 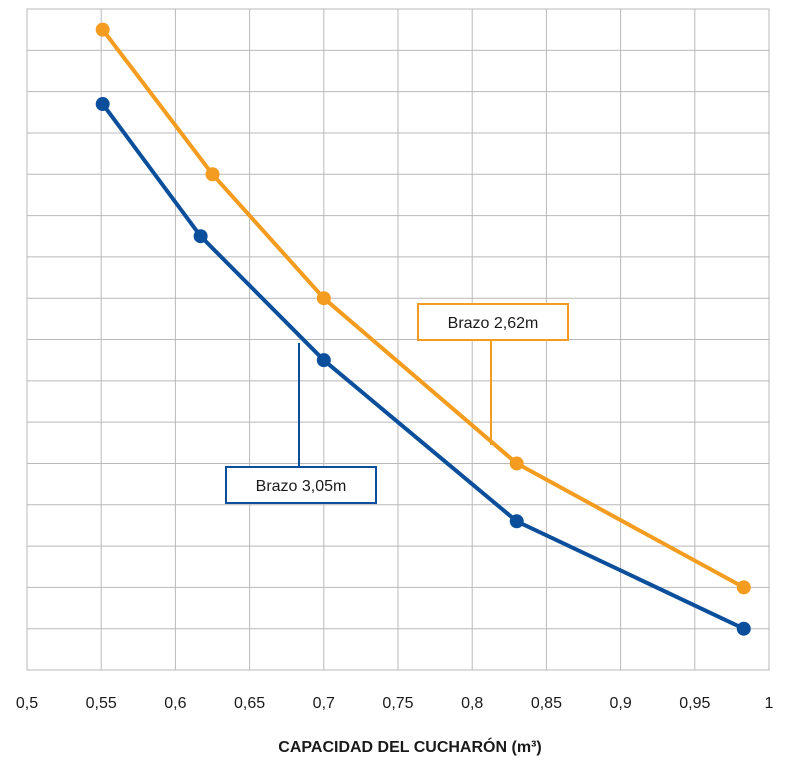 I want to click on x-tick-label: 1, so click(x=769, y=703).